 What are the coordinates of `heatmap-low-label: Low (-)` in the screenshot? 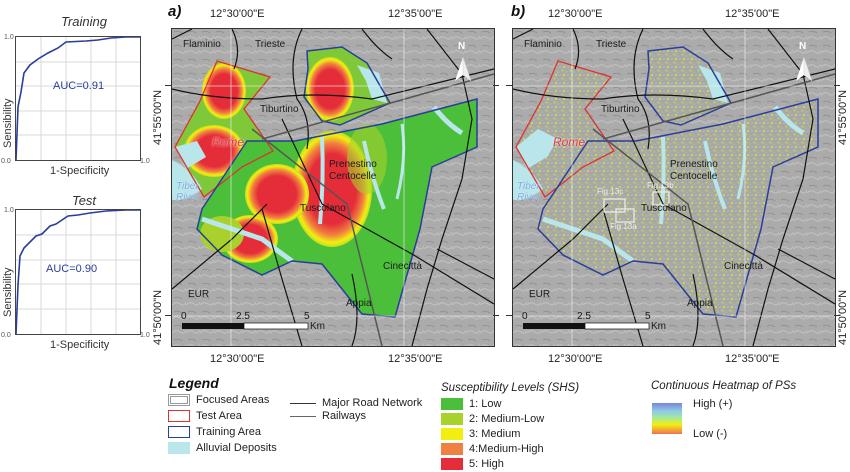 It's located at (710, 434).